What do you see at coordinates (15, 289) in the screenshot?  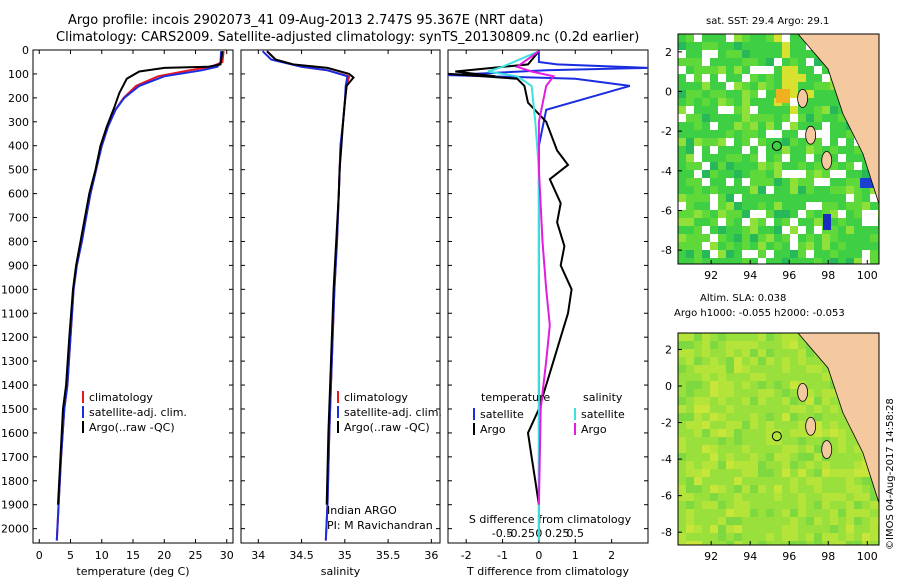 I see `y-tick-label: 1000` at bounding box center [15, 289].